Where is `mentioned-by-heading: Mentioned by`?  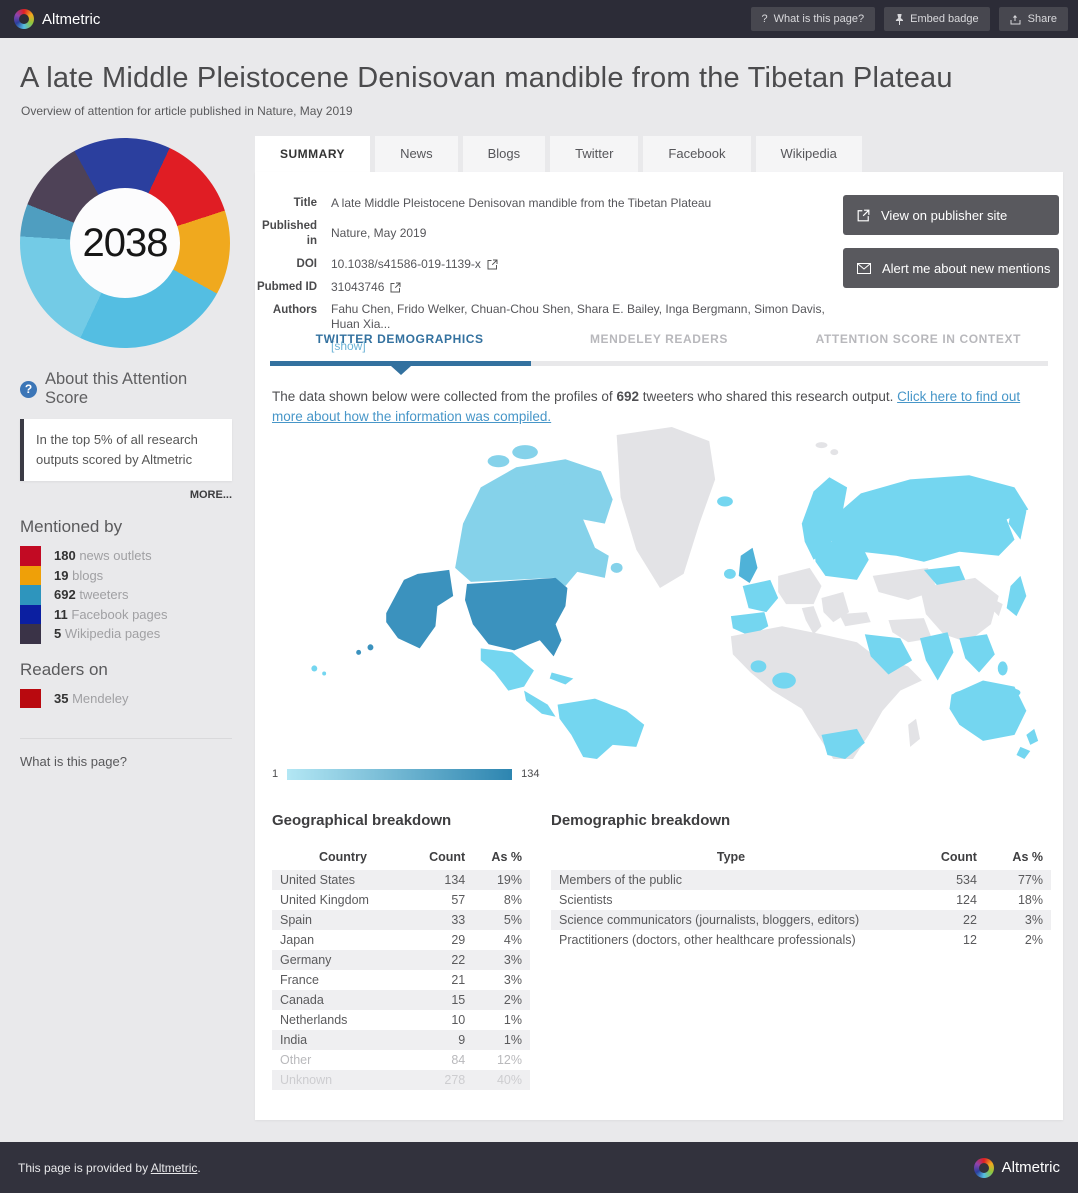 mentioned-by-heading: Mentioned by is located at coordinates (71, 527).